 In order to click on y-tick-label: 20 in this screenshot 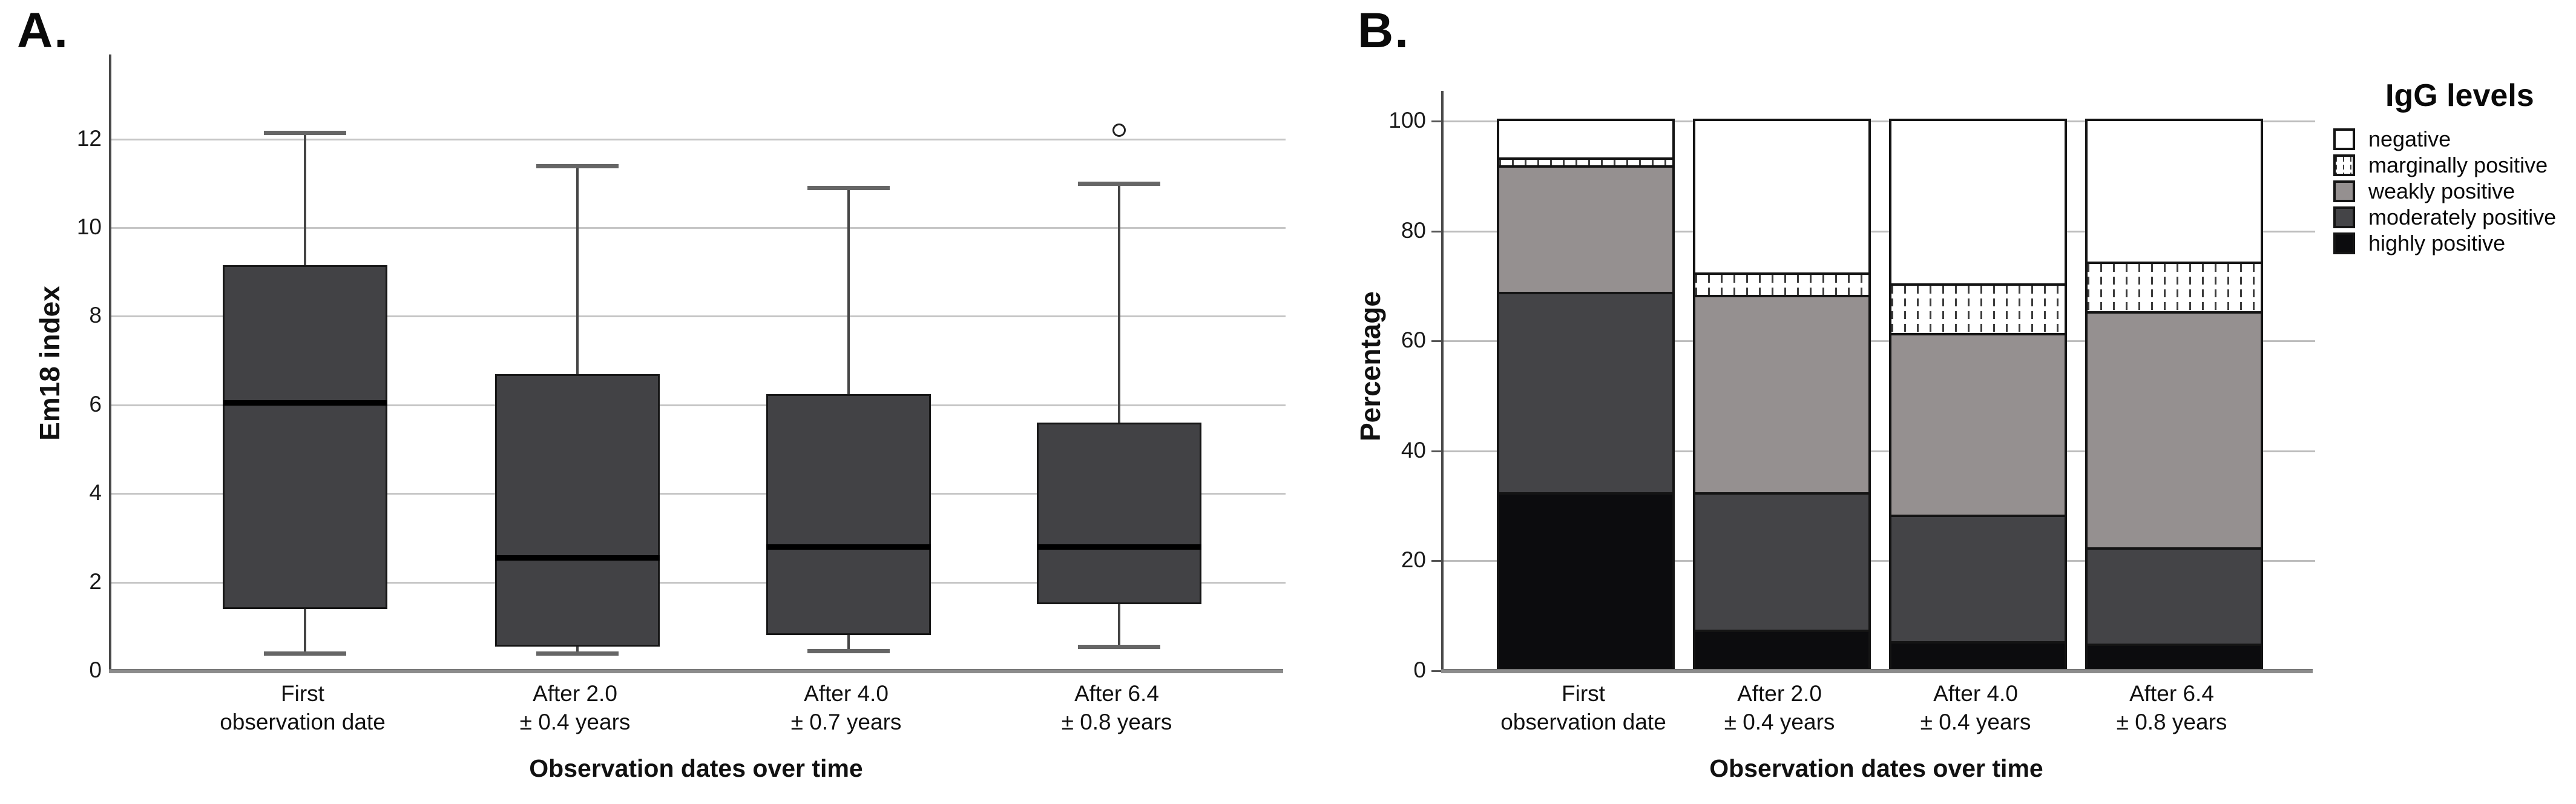, I will do `click(1413, 560)`.